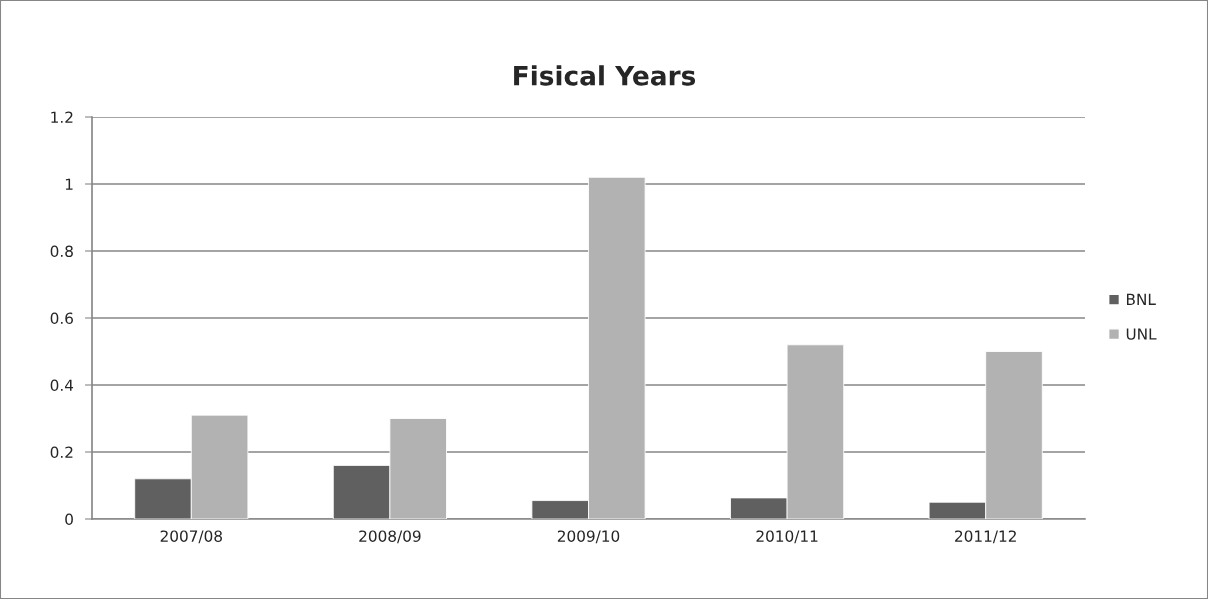  I want to click on x-tick-label: 2010/11, so click(787, 537).